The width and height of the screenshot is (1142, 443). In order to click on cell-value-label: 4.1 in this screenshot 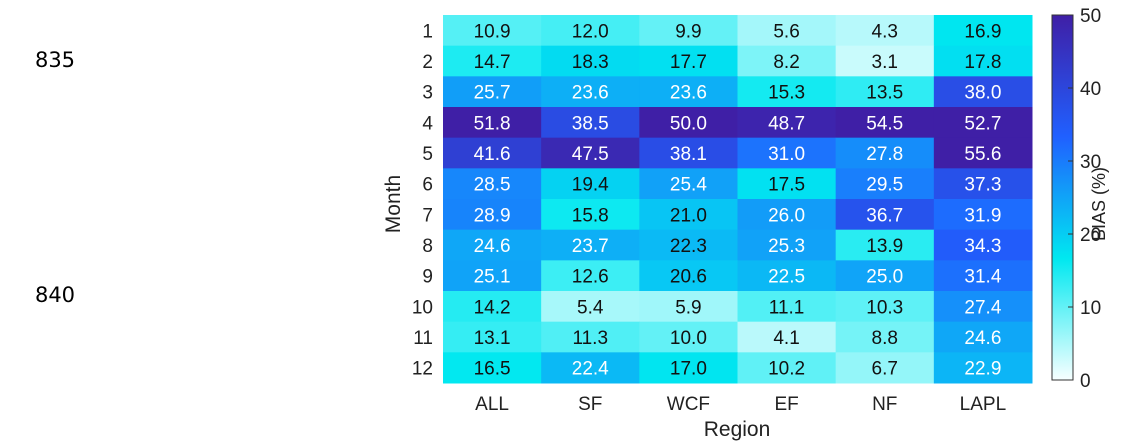, I will do `click(786, 338)`.